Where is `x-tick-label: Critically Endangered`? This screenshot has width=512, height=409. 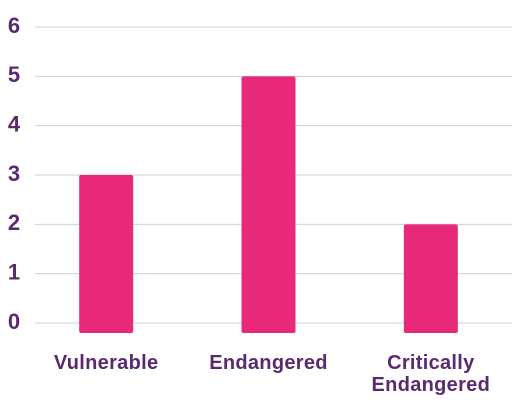
x-tick-label: Critically Endangered is located at coordinates (431, 374).